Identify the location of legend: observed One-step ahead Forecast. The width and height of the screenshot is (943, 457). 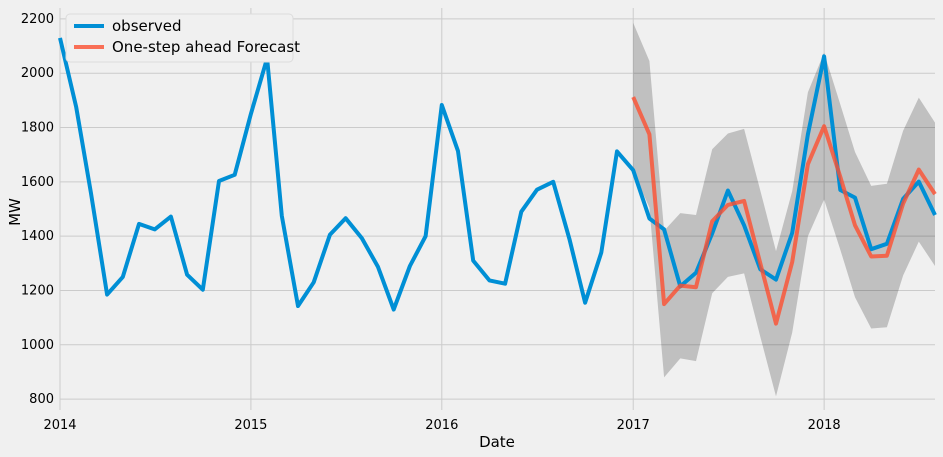
(182, 38).